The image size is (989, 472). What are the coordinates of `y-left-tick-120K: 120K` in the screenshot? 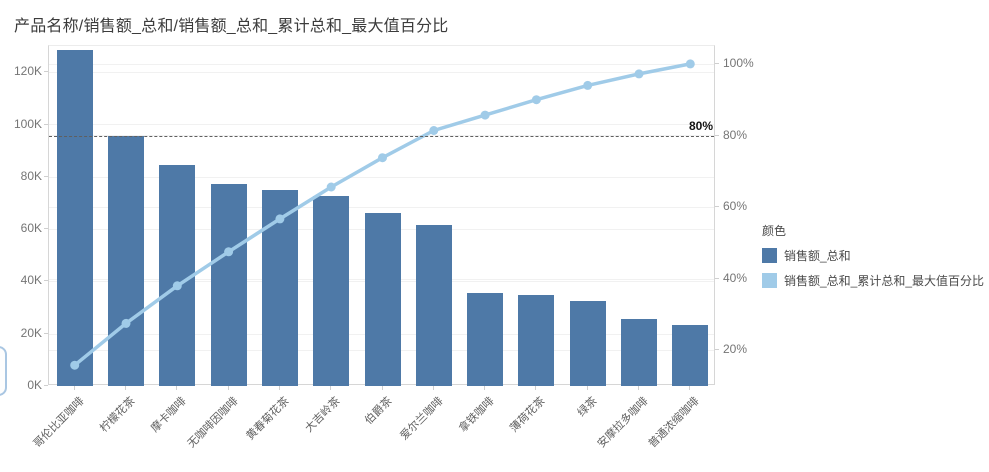 It's located at (27, 71).